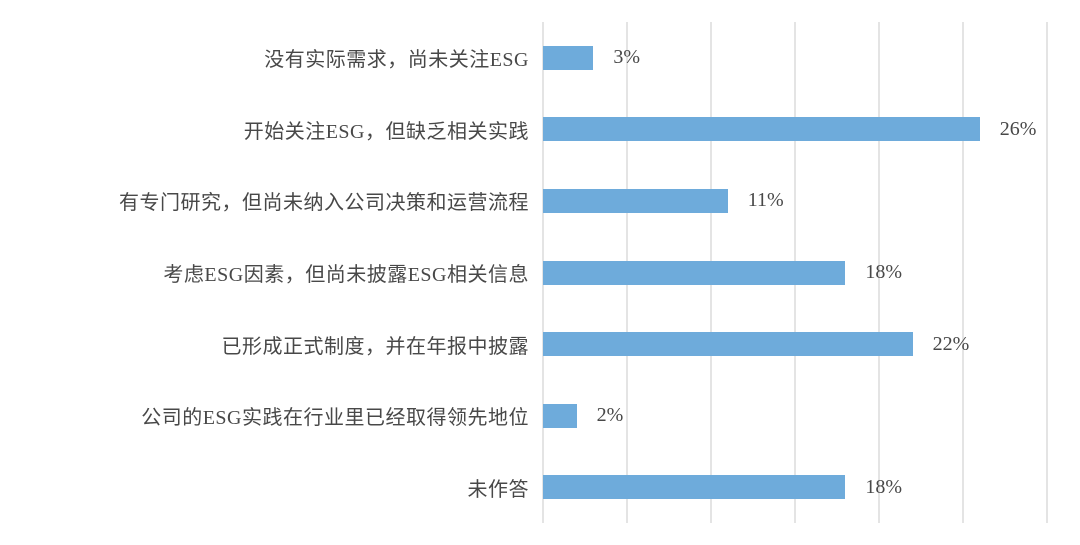 The height and width of the screenshot is (545, 1080). I want to click on bar-track: 2%, so click(811, 416).